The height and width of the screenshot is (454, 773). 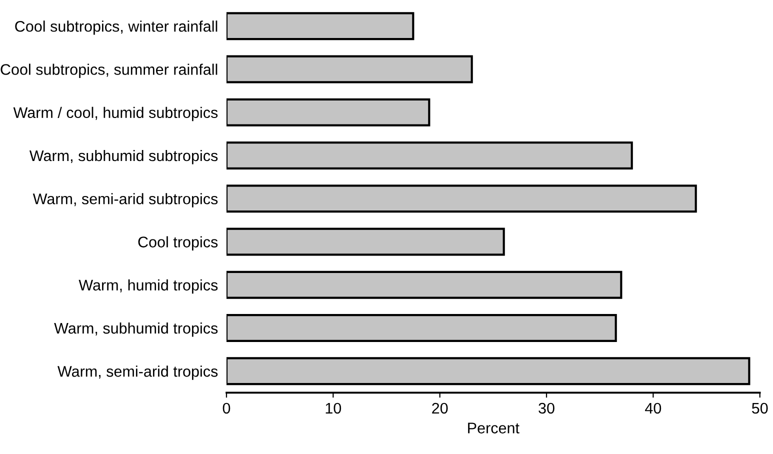 What do you see at coordinates (115, 114) in the screenshot?
I see `y-tick-label: Warm / cool, humid subtropics` at bounding box center [115, 114].